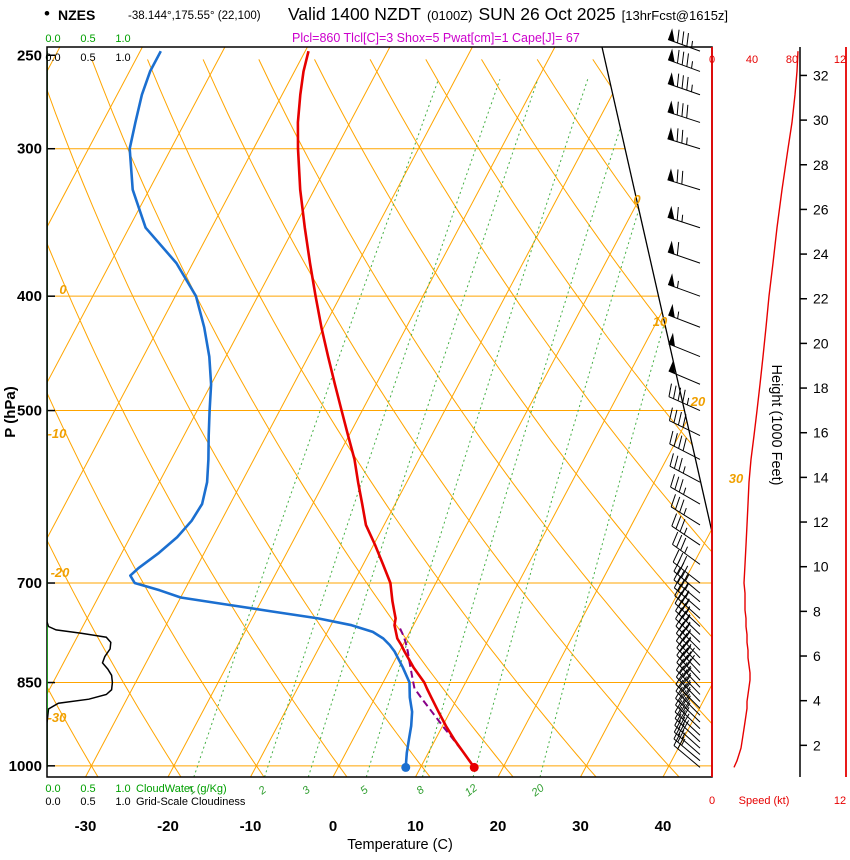 This screenshot has width=850, height=860. Describe the element at coordinates (821, 209) in the screenshot. I see `svg-text: 26` at that location.